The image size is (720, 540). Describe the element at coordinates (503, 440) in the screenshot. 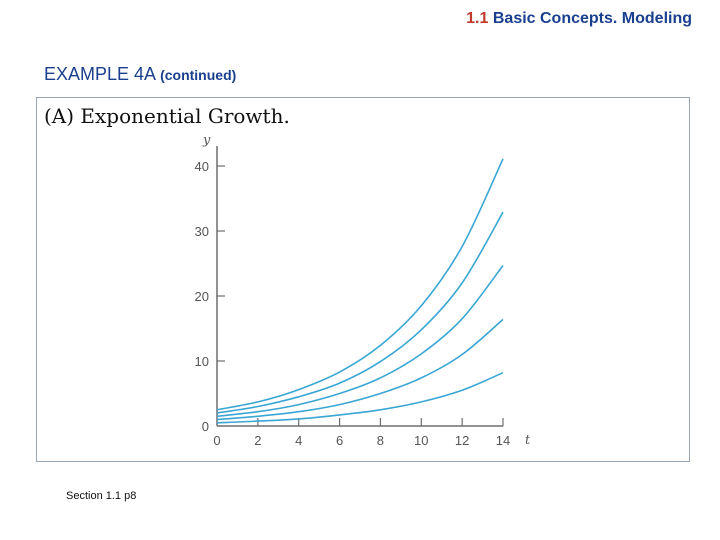

I see `x-tick-label: 14` at that location.